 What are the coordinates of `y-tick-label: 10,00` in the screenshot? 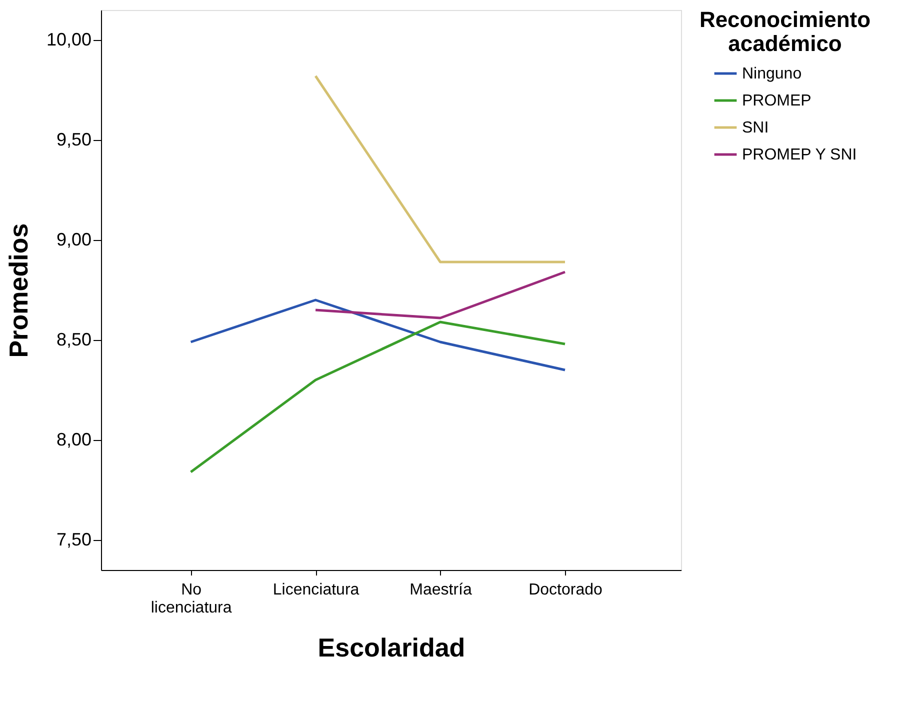 It's located at (69, 40).